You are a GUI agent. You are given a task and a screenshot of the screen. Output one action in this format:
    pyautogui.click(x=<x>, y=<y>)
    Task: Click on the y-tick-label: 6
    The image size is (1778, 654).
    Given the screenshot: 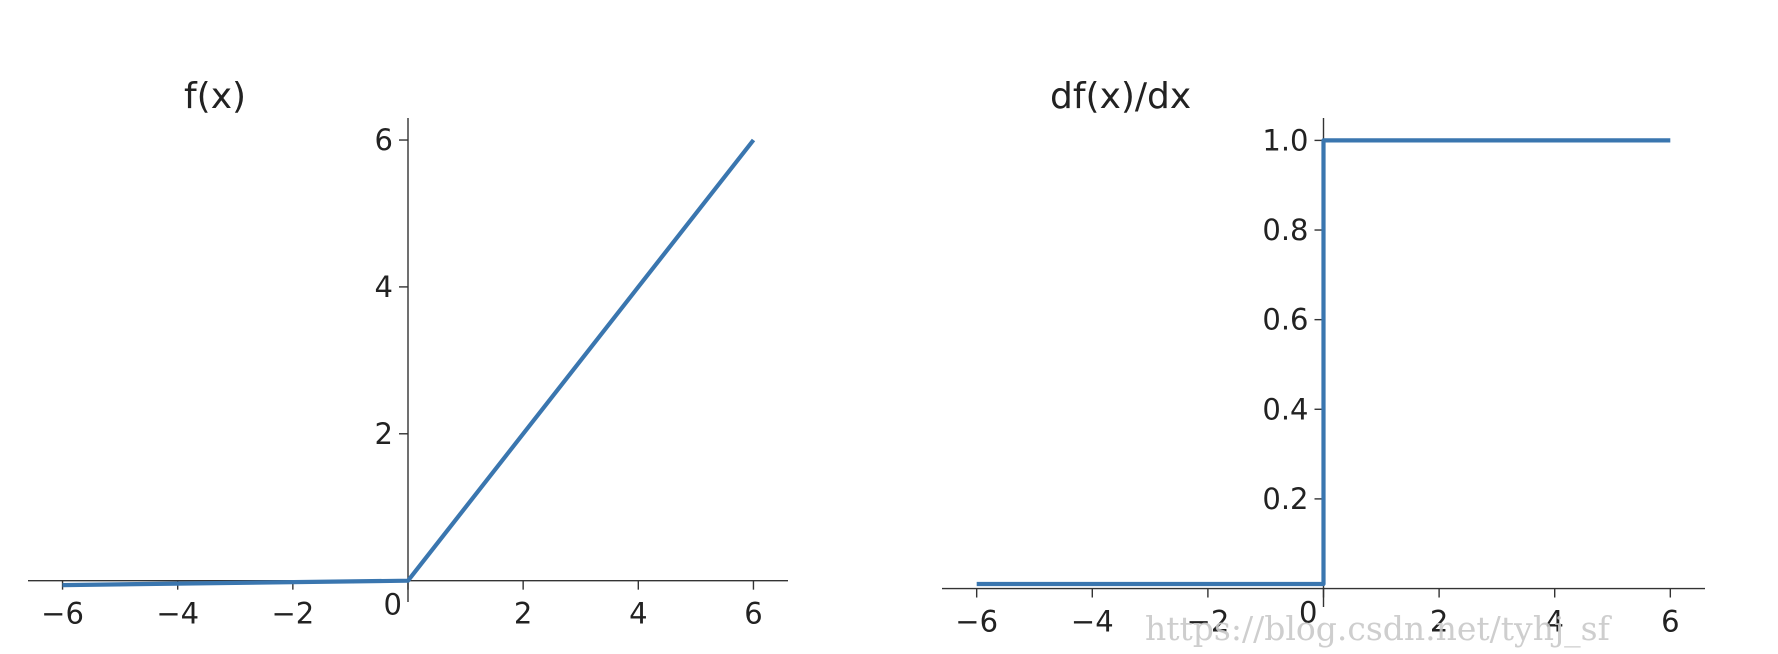 What is the action you would take?
    pyautogui.click(x=384, y=140)
    